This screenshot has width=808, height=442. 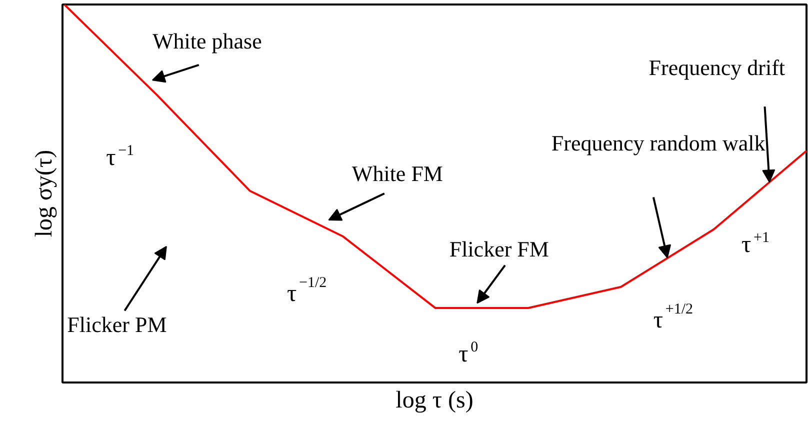 I want to click on x-axis-title: log τ (s), so click(x=435, y=401).